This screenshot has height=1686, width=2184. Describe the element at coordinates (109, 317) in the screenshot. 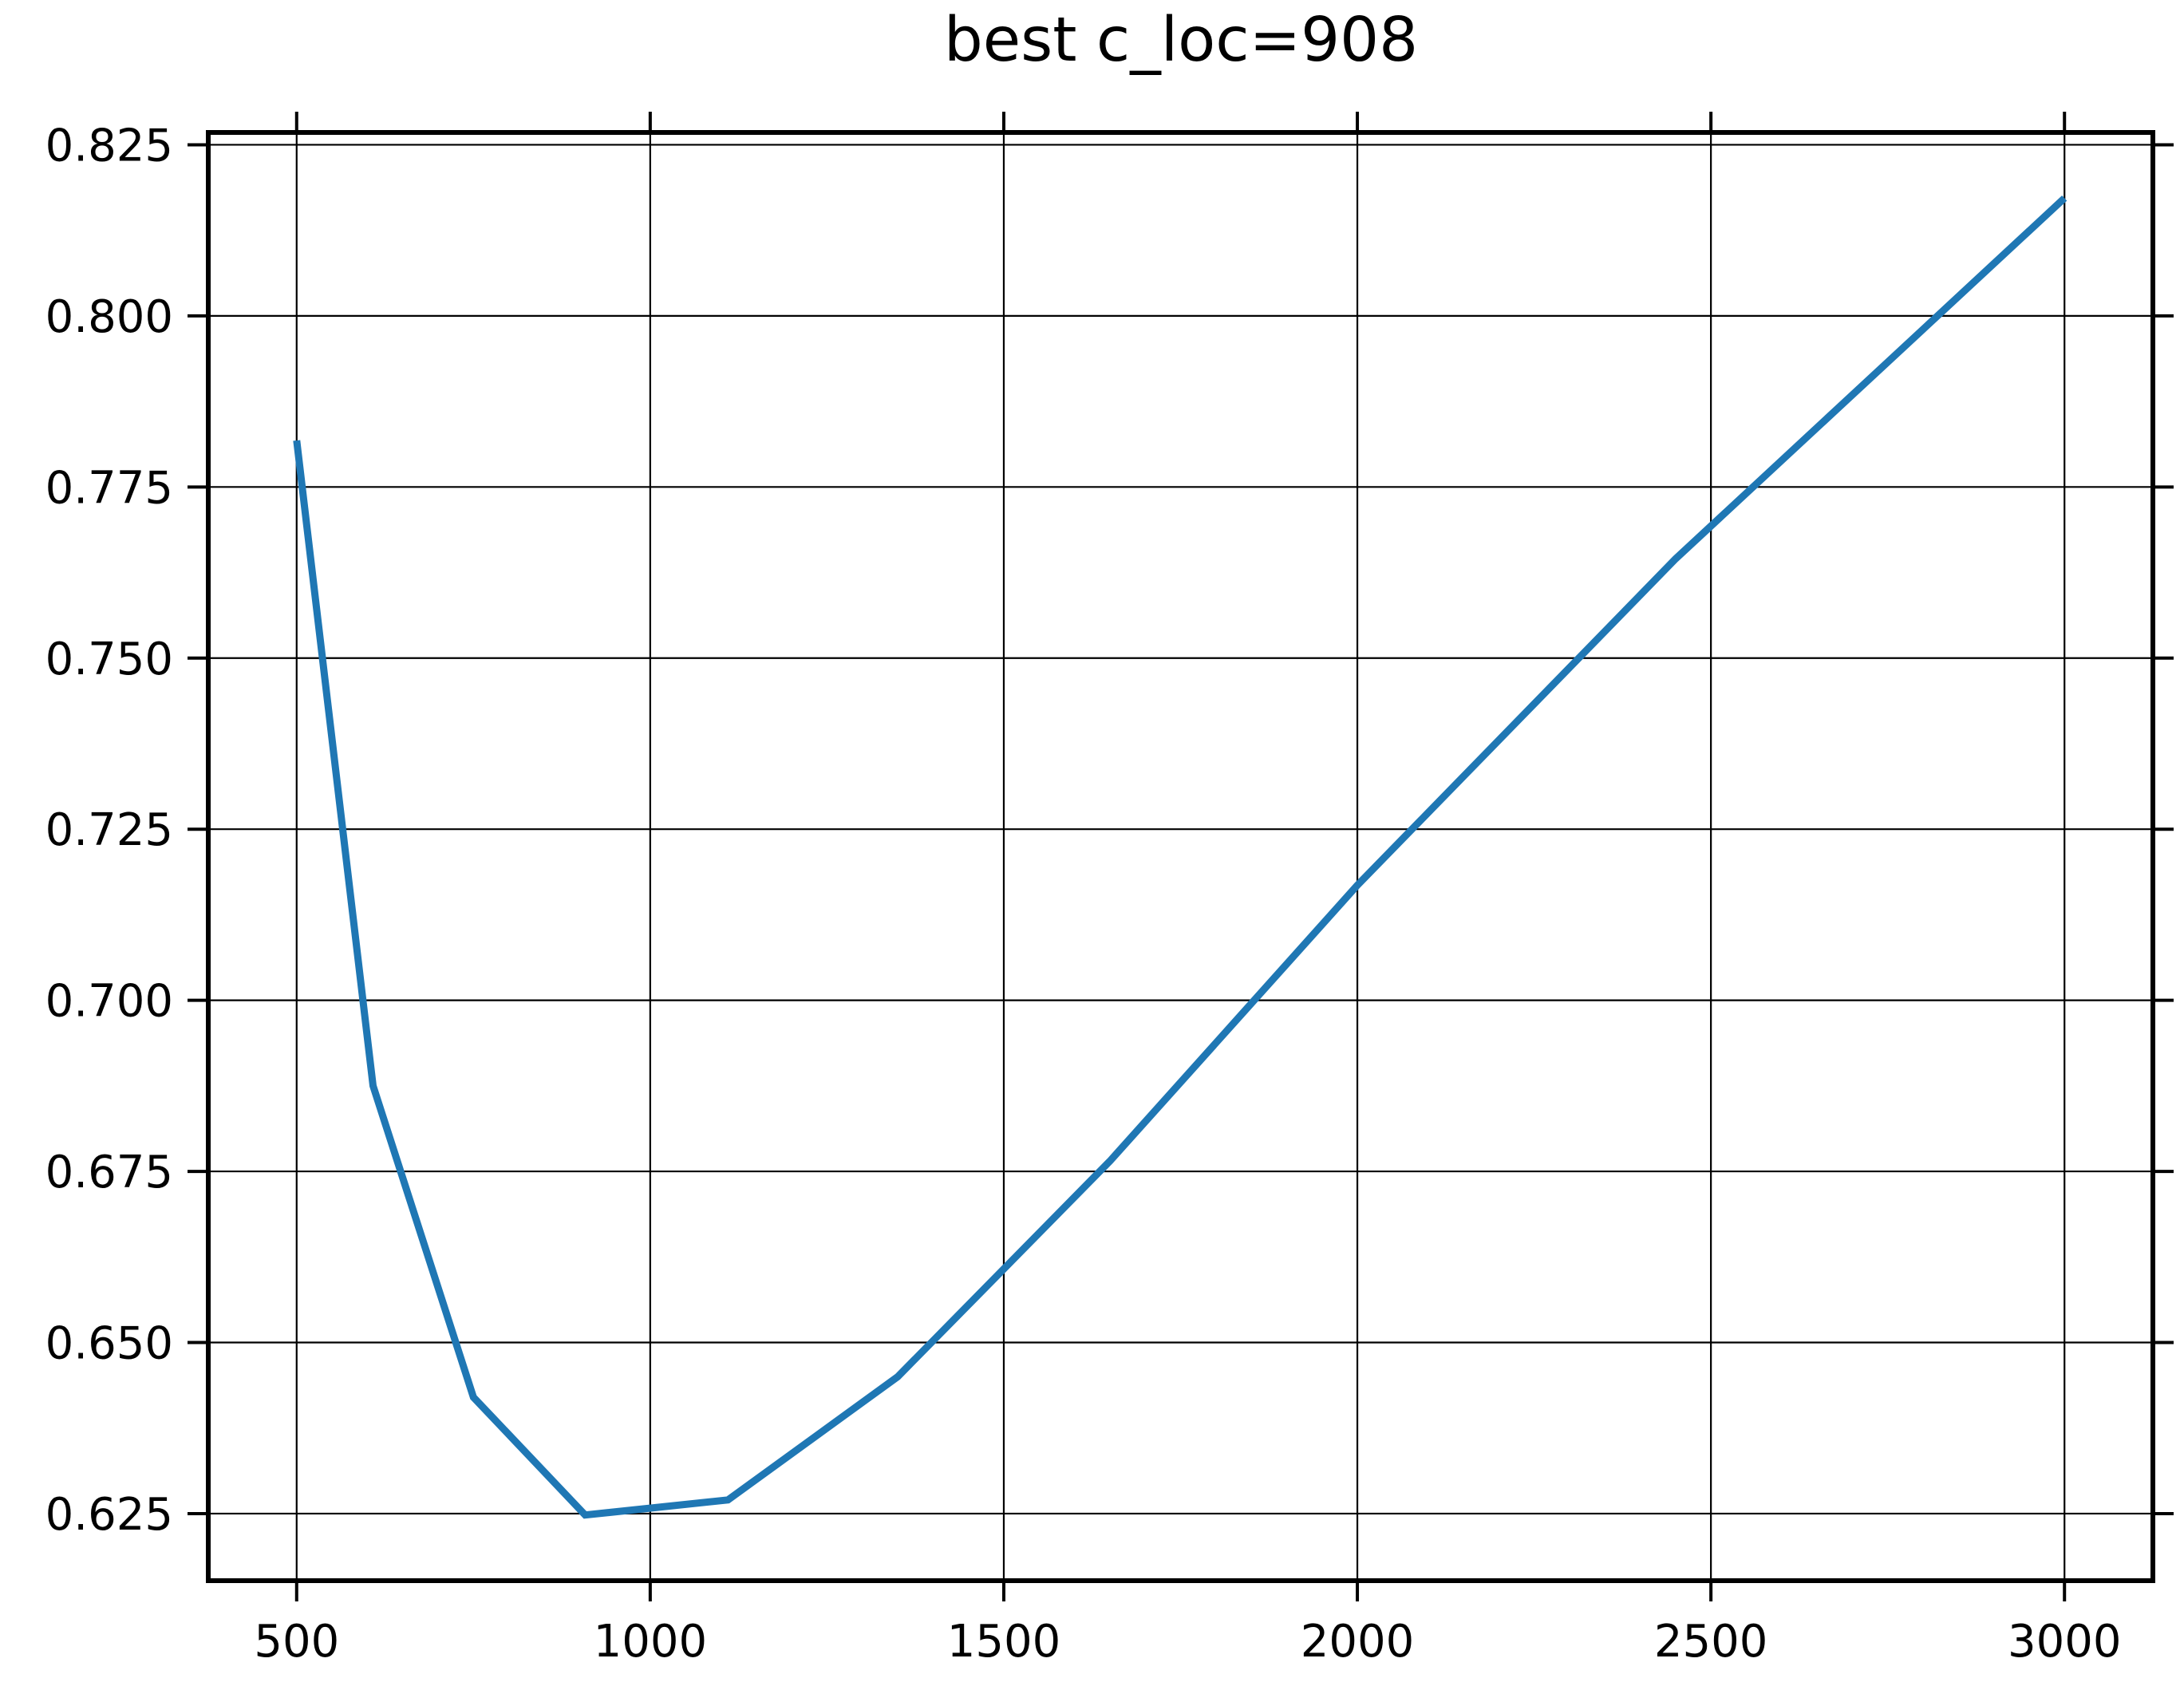

I see `y-tick-label: 0.800` at that location.